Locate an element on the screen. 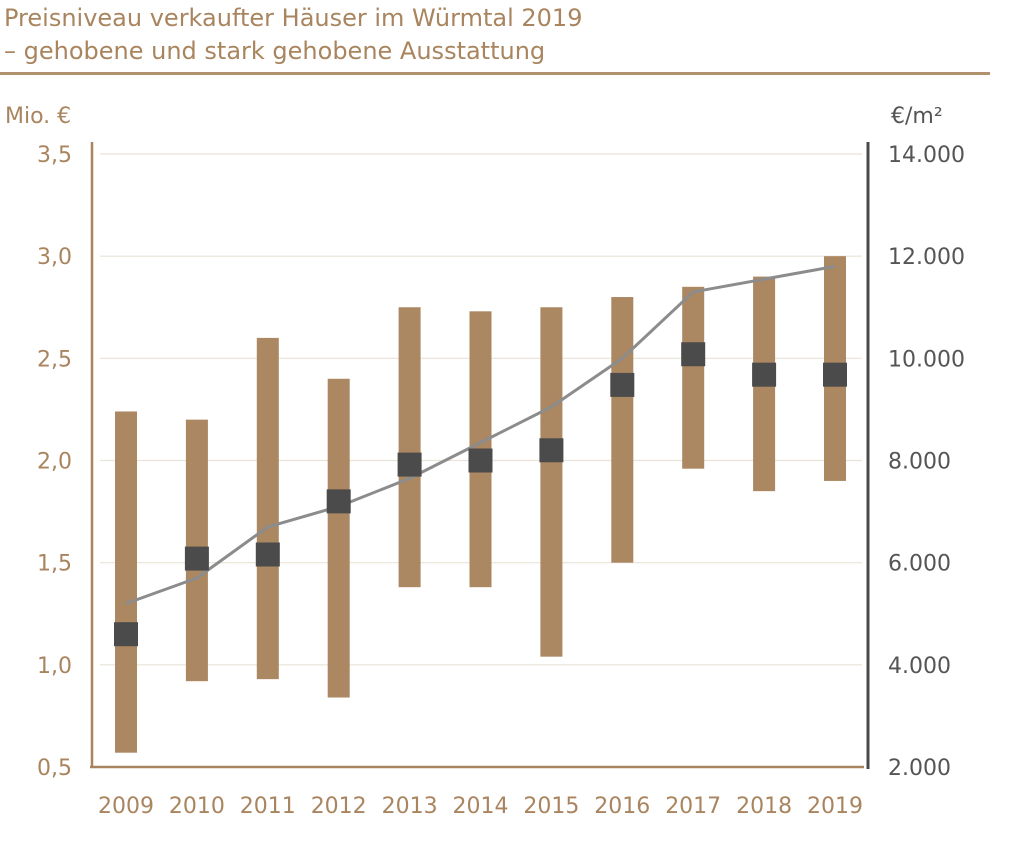 The image size is (1016, 843). right-tick-label: 12.000 is located at coordinates (926, 257).